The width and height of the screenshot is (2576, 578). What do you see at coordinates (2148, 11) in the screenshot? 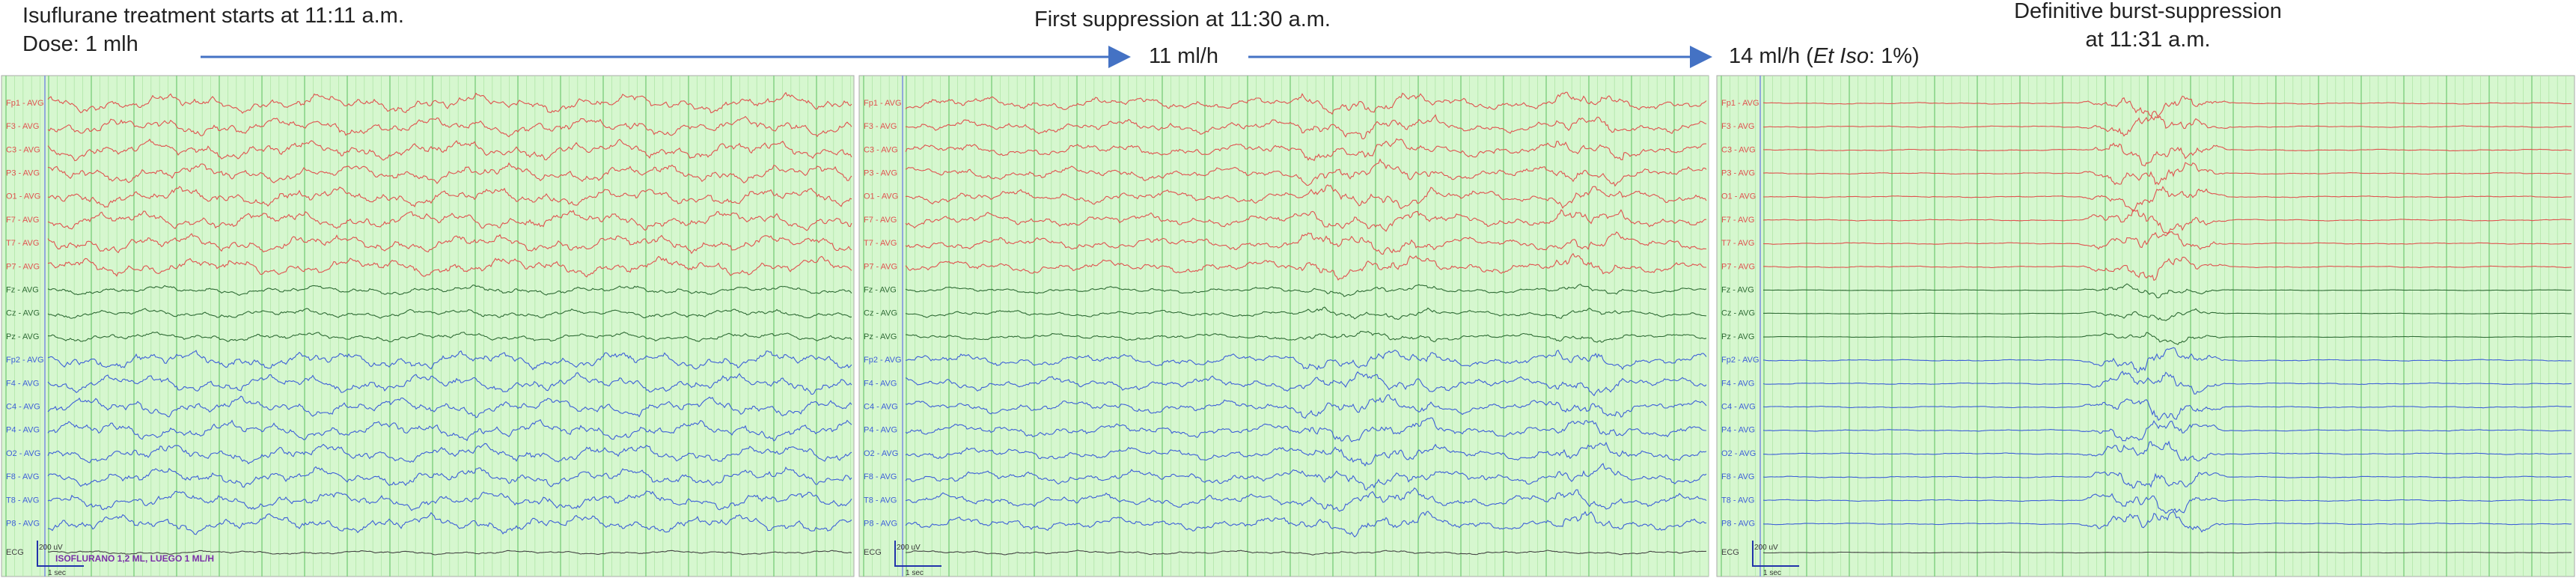
I see `header-title: Definitive burst-suppression` at bounding box center [2148, 11].